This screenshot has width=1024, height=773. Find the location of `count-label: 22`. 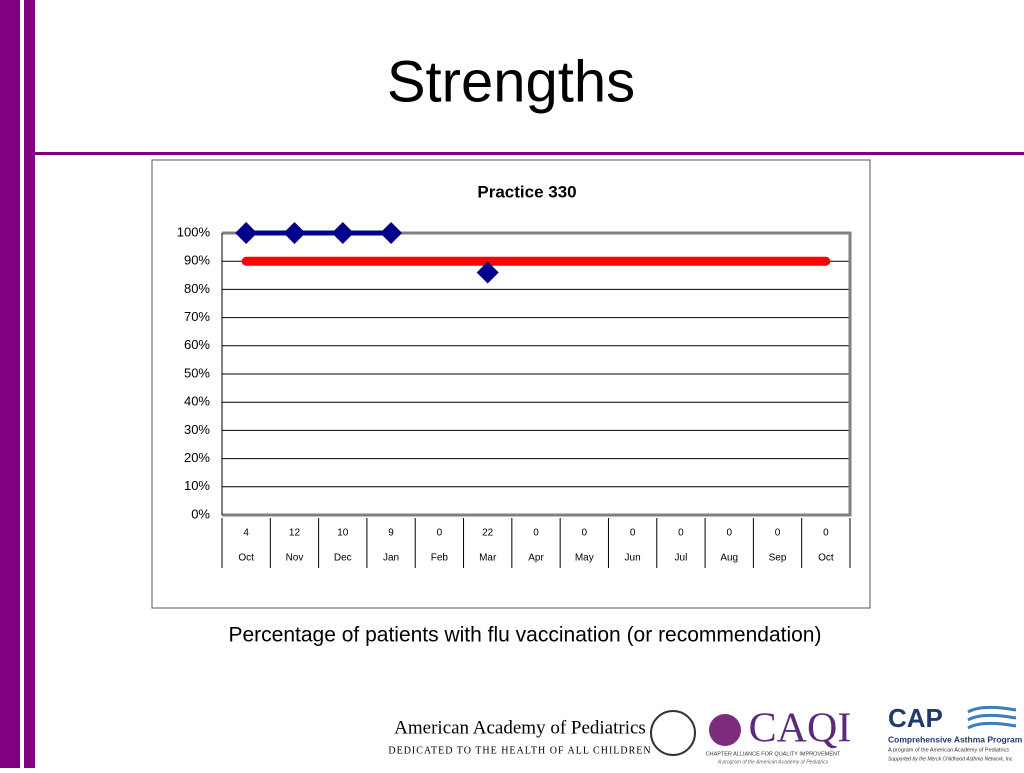

count-label: 22 is located at coordinates (488, 533).